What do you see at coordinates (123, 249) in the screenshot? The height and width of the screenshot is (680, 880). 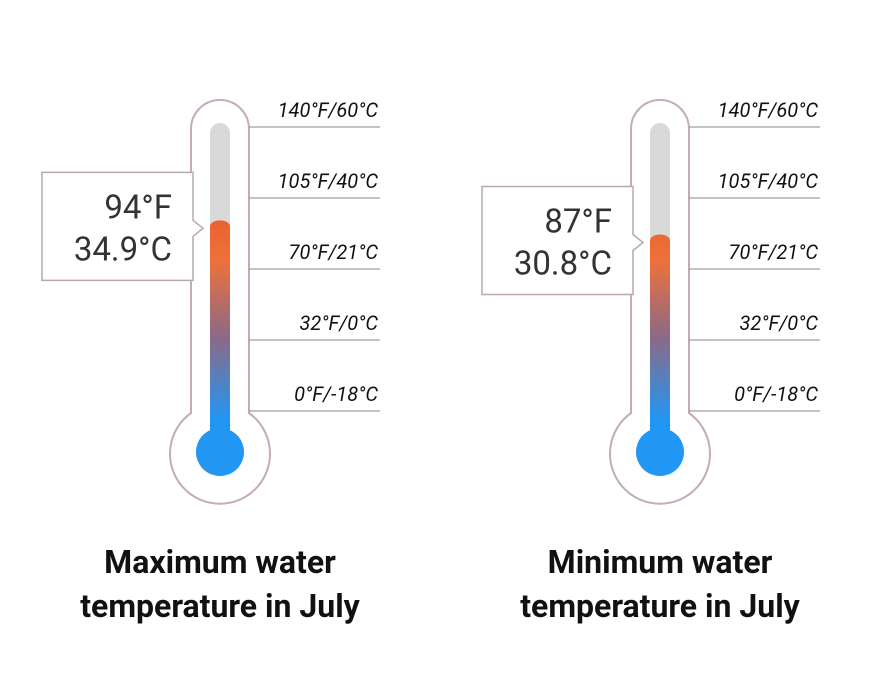 I see `celsius-label: 34.9°C` at bounding box center [123, 249].